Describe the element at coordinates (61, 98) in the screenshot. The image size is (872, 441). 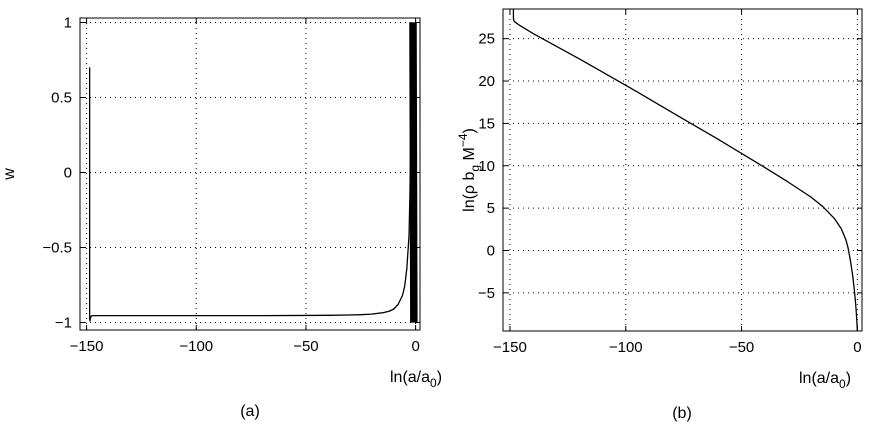
I see `y-tick-label: 0.5` at that location.